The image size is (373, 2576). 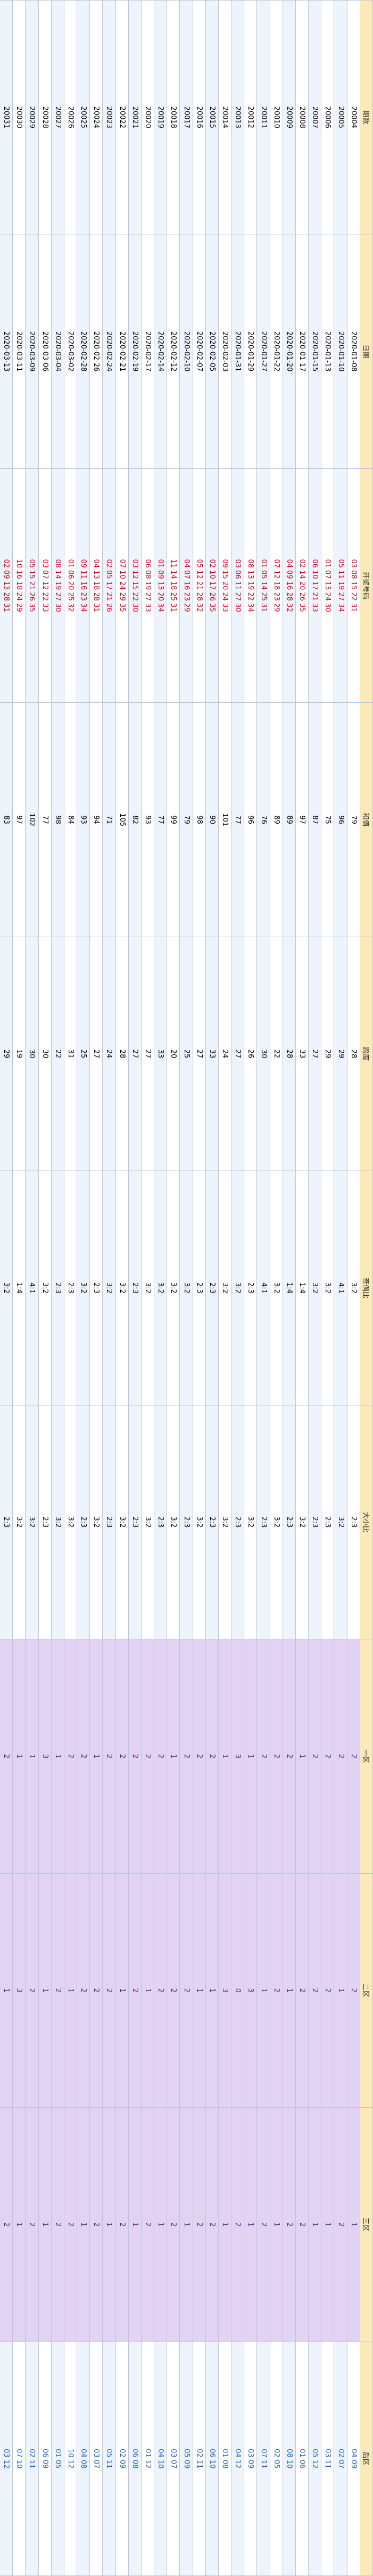 What do you see at coordinates (263, 820) in the screenshot?
I see `table-cell: 76` at bounding box center [263, 820].